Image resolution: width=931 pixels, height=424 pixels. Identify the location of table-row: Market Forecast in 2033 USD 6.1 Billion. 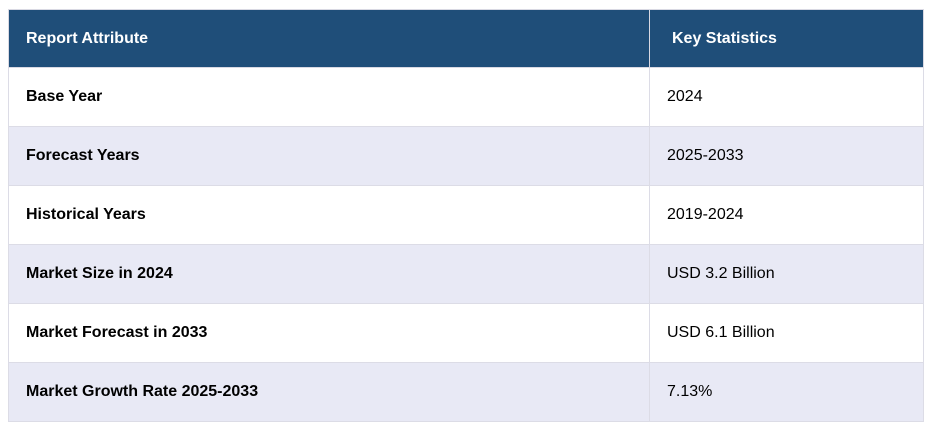
(466, 333).